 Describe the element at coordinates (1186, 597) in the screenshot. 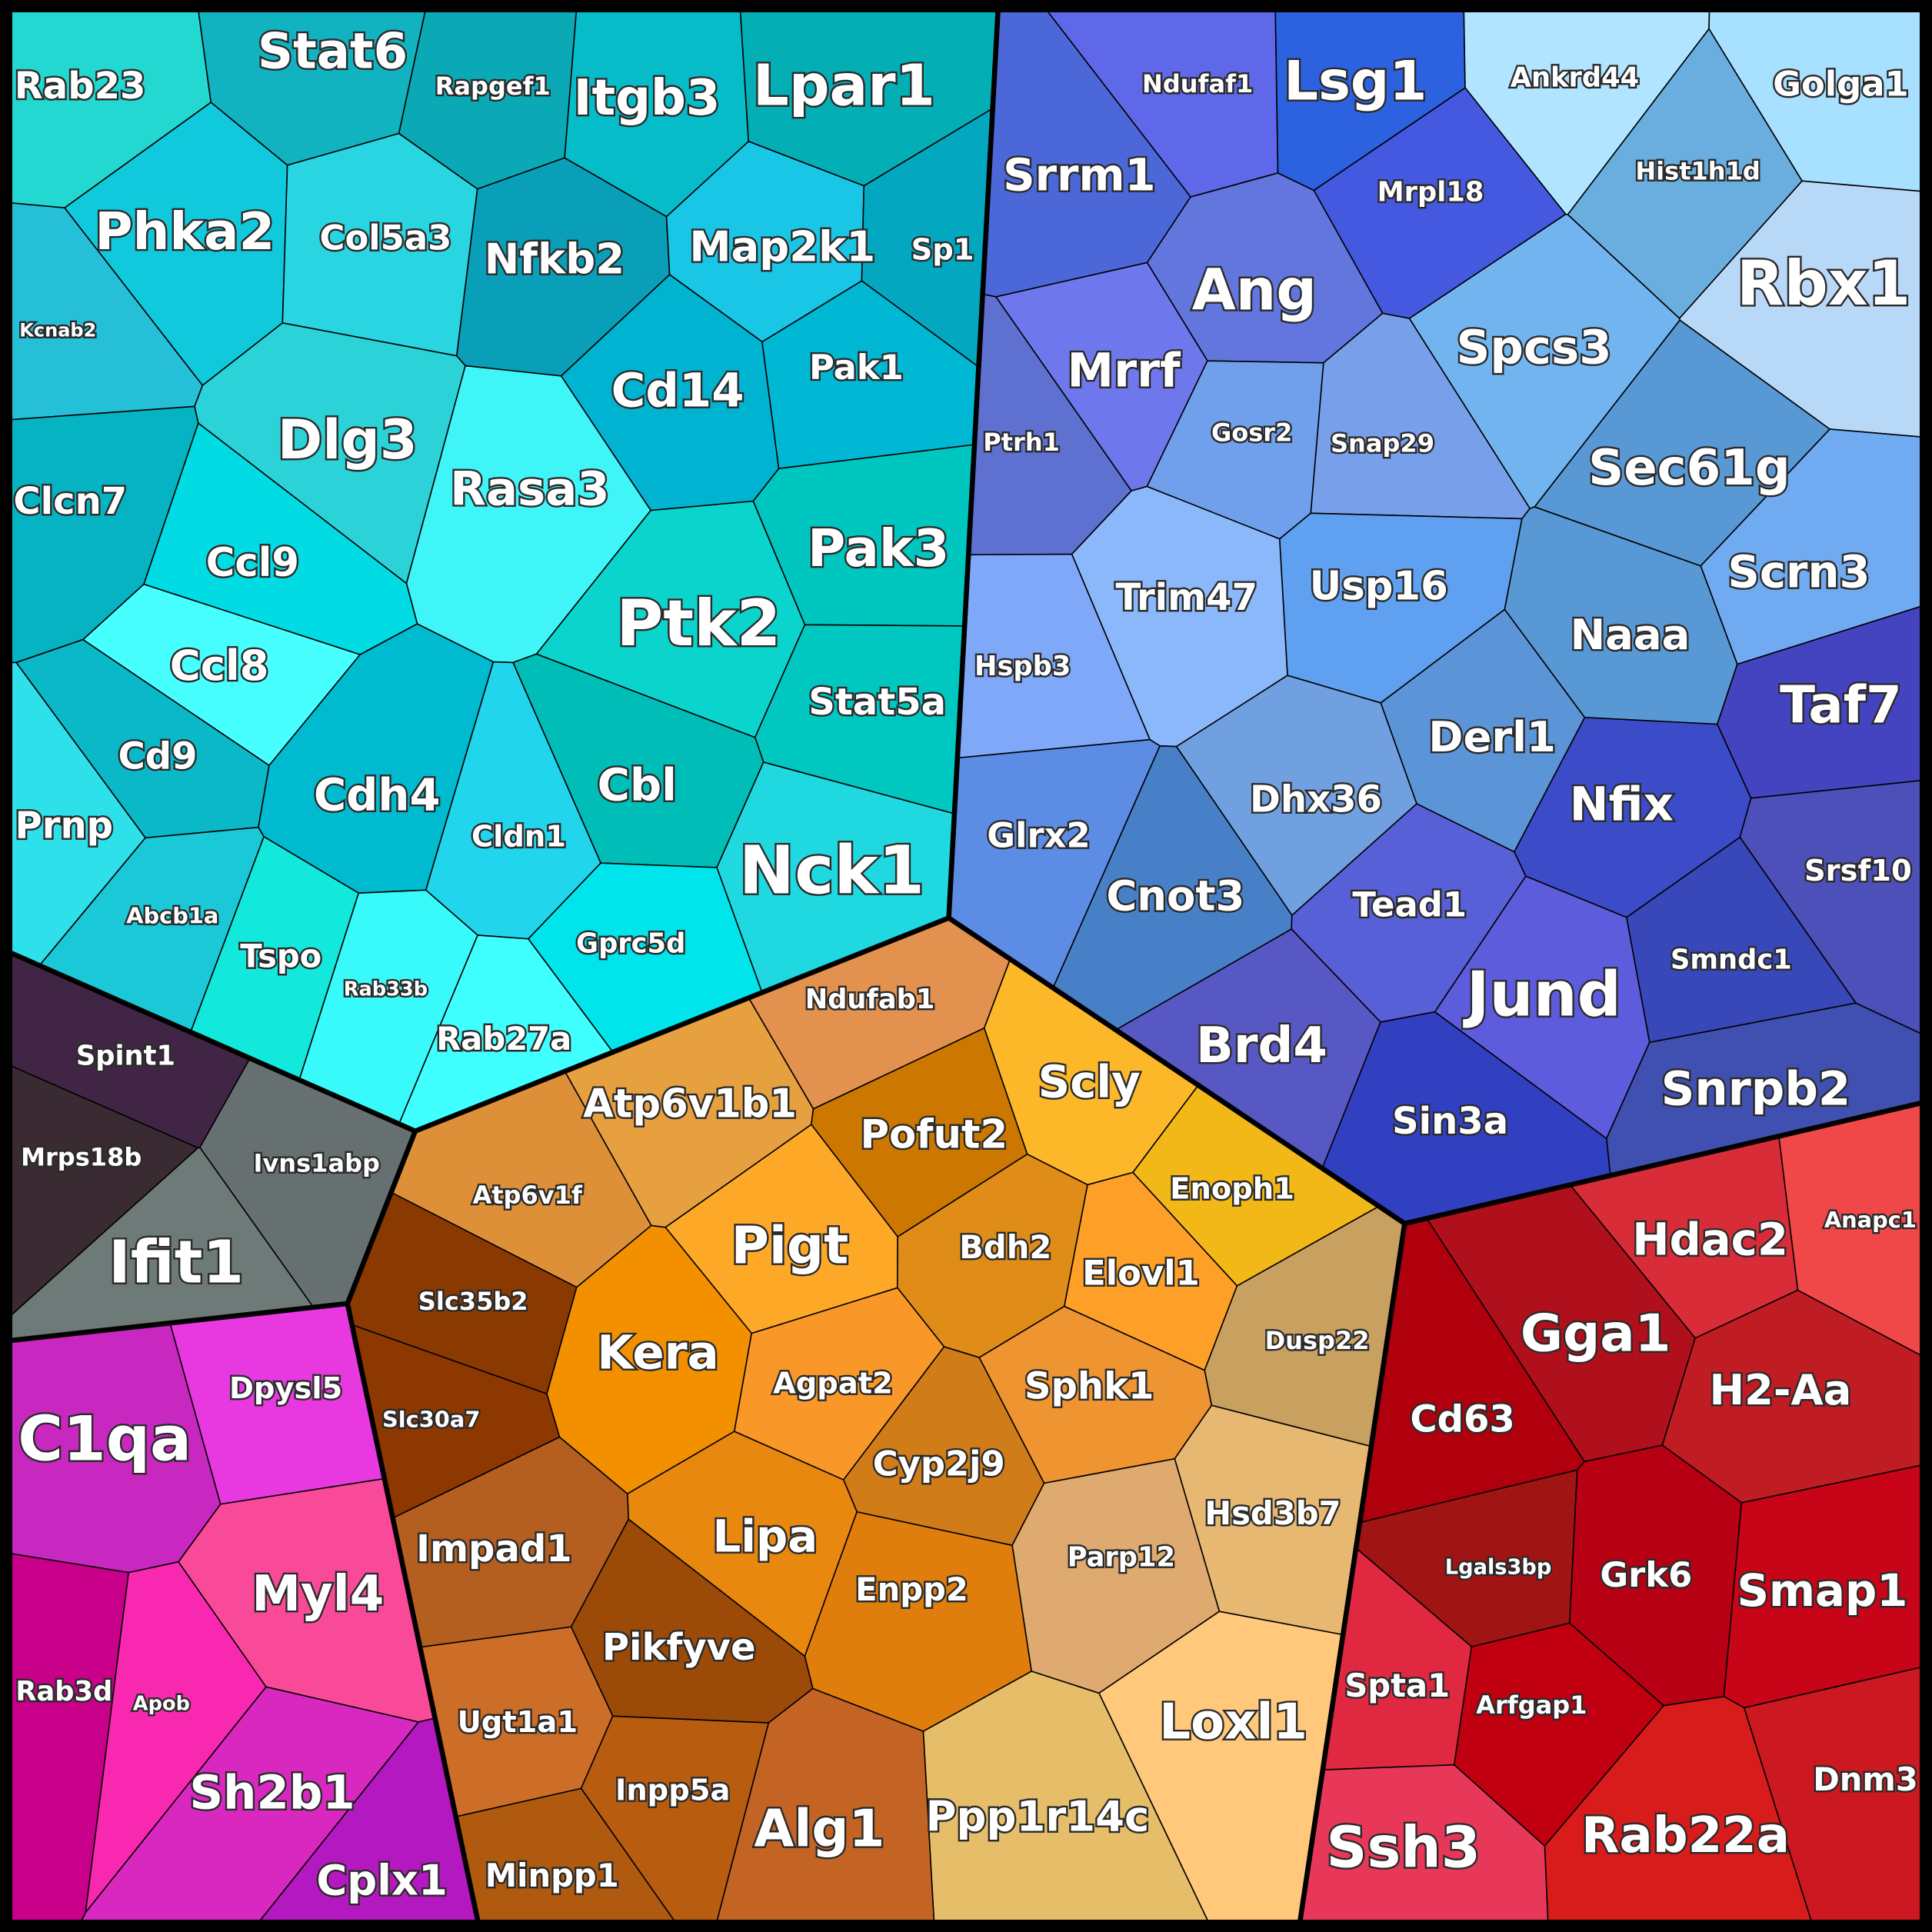

I see `cell-label: Trim47` at that location.